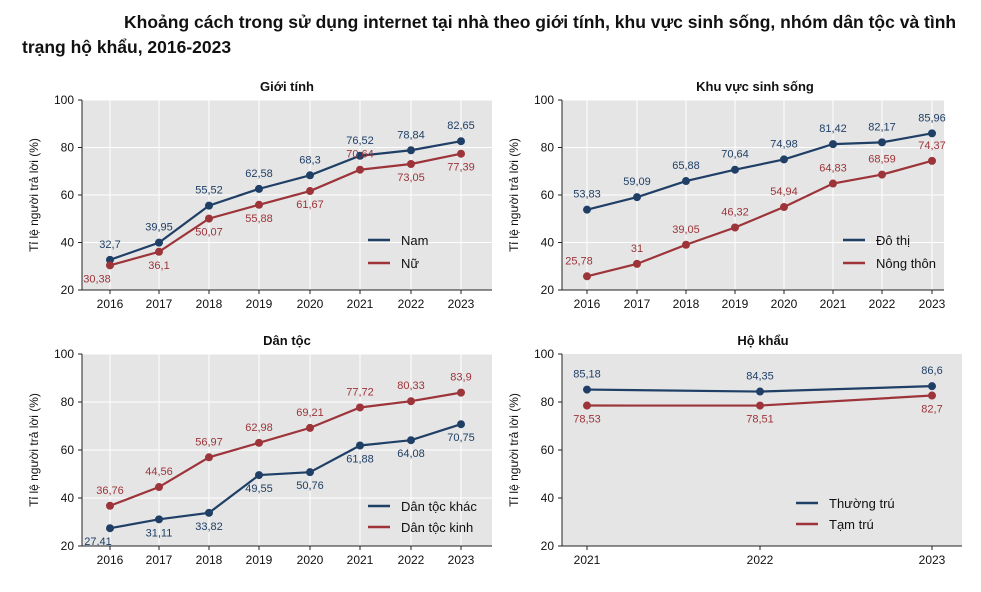 The height and width of the screenshot is (592, 981). Describe the element at coordinates (287, 86) in the screenshot. I see `panel-title: Giới tính` at that location.